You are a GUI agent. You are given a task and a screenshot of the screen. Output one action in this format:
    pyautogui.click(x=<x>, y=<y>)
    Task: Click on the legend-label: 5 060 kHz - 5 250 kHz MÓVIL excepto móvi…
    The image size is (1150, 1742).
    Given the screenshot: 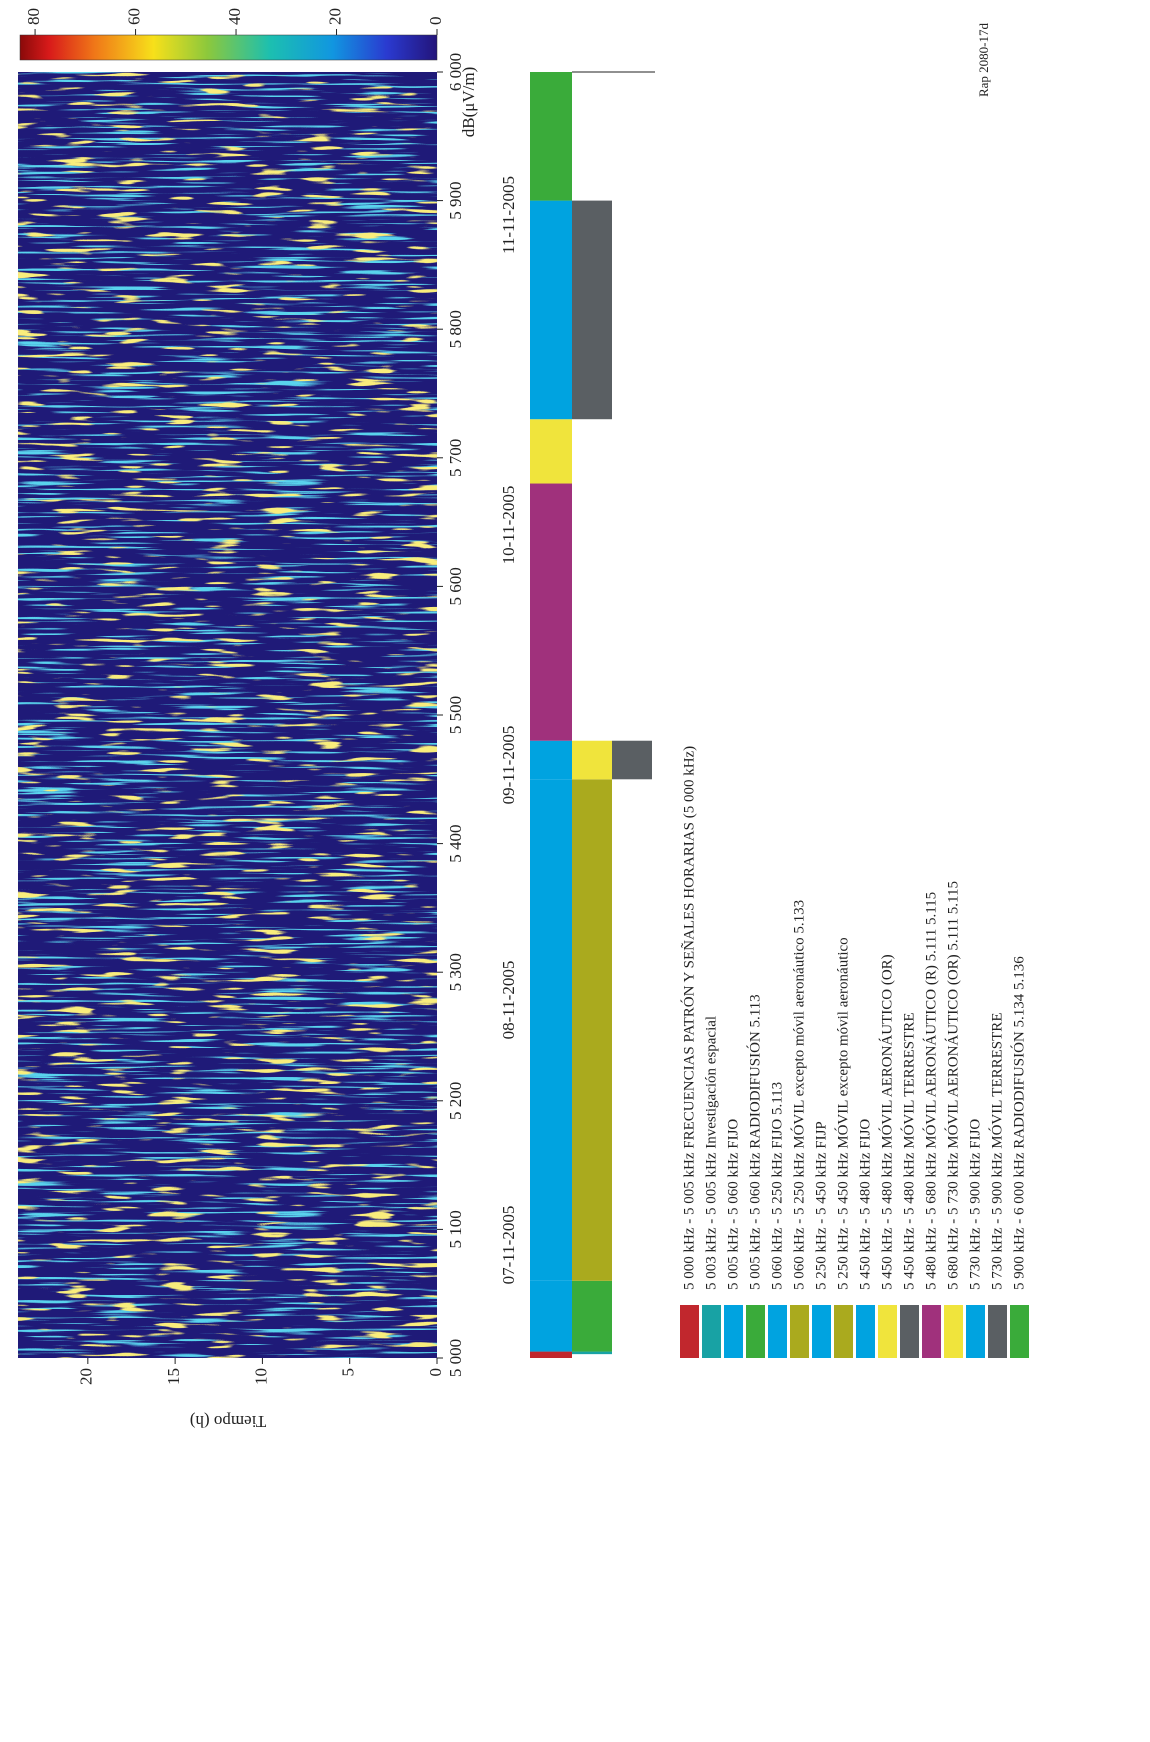 What is the action you would take?
    pyautogui.click(x=798, y=1095)
    